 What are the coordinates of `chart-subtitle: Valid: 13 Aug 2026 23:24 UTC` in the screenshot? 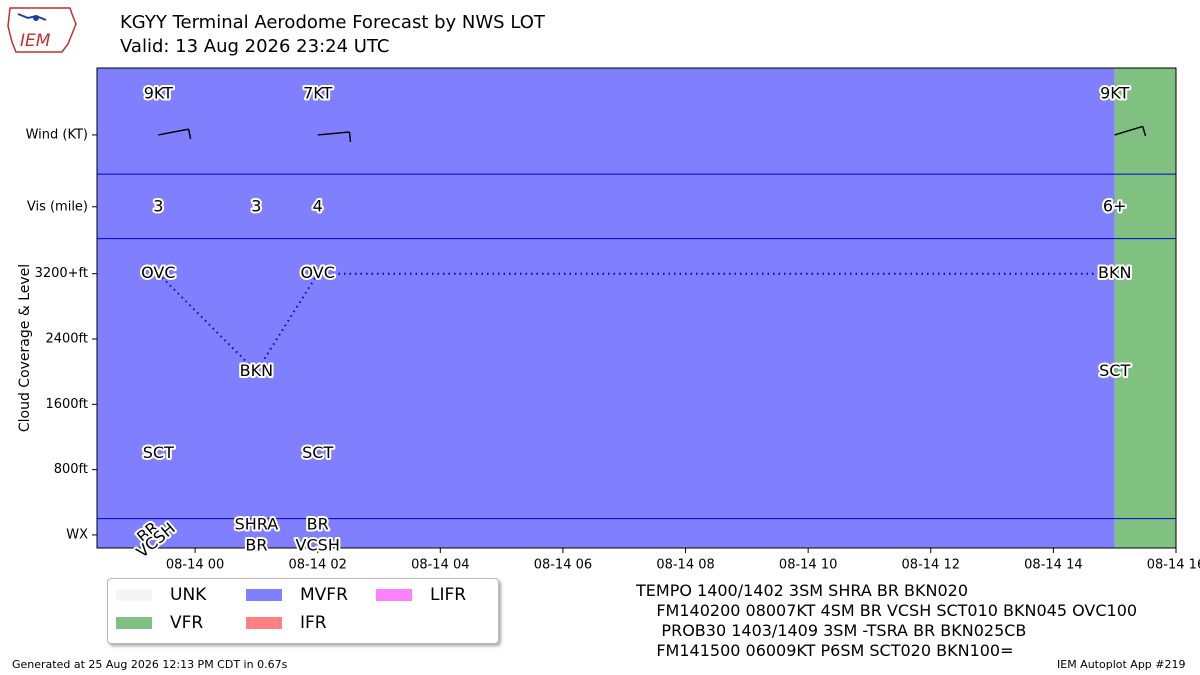 It's located at (255, 46).